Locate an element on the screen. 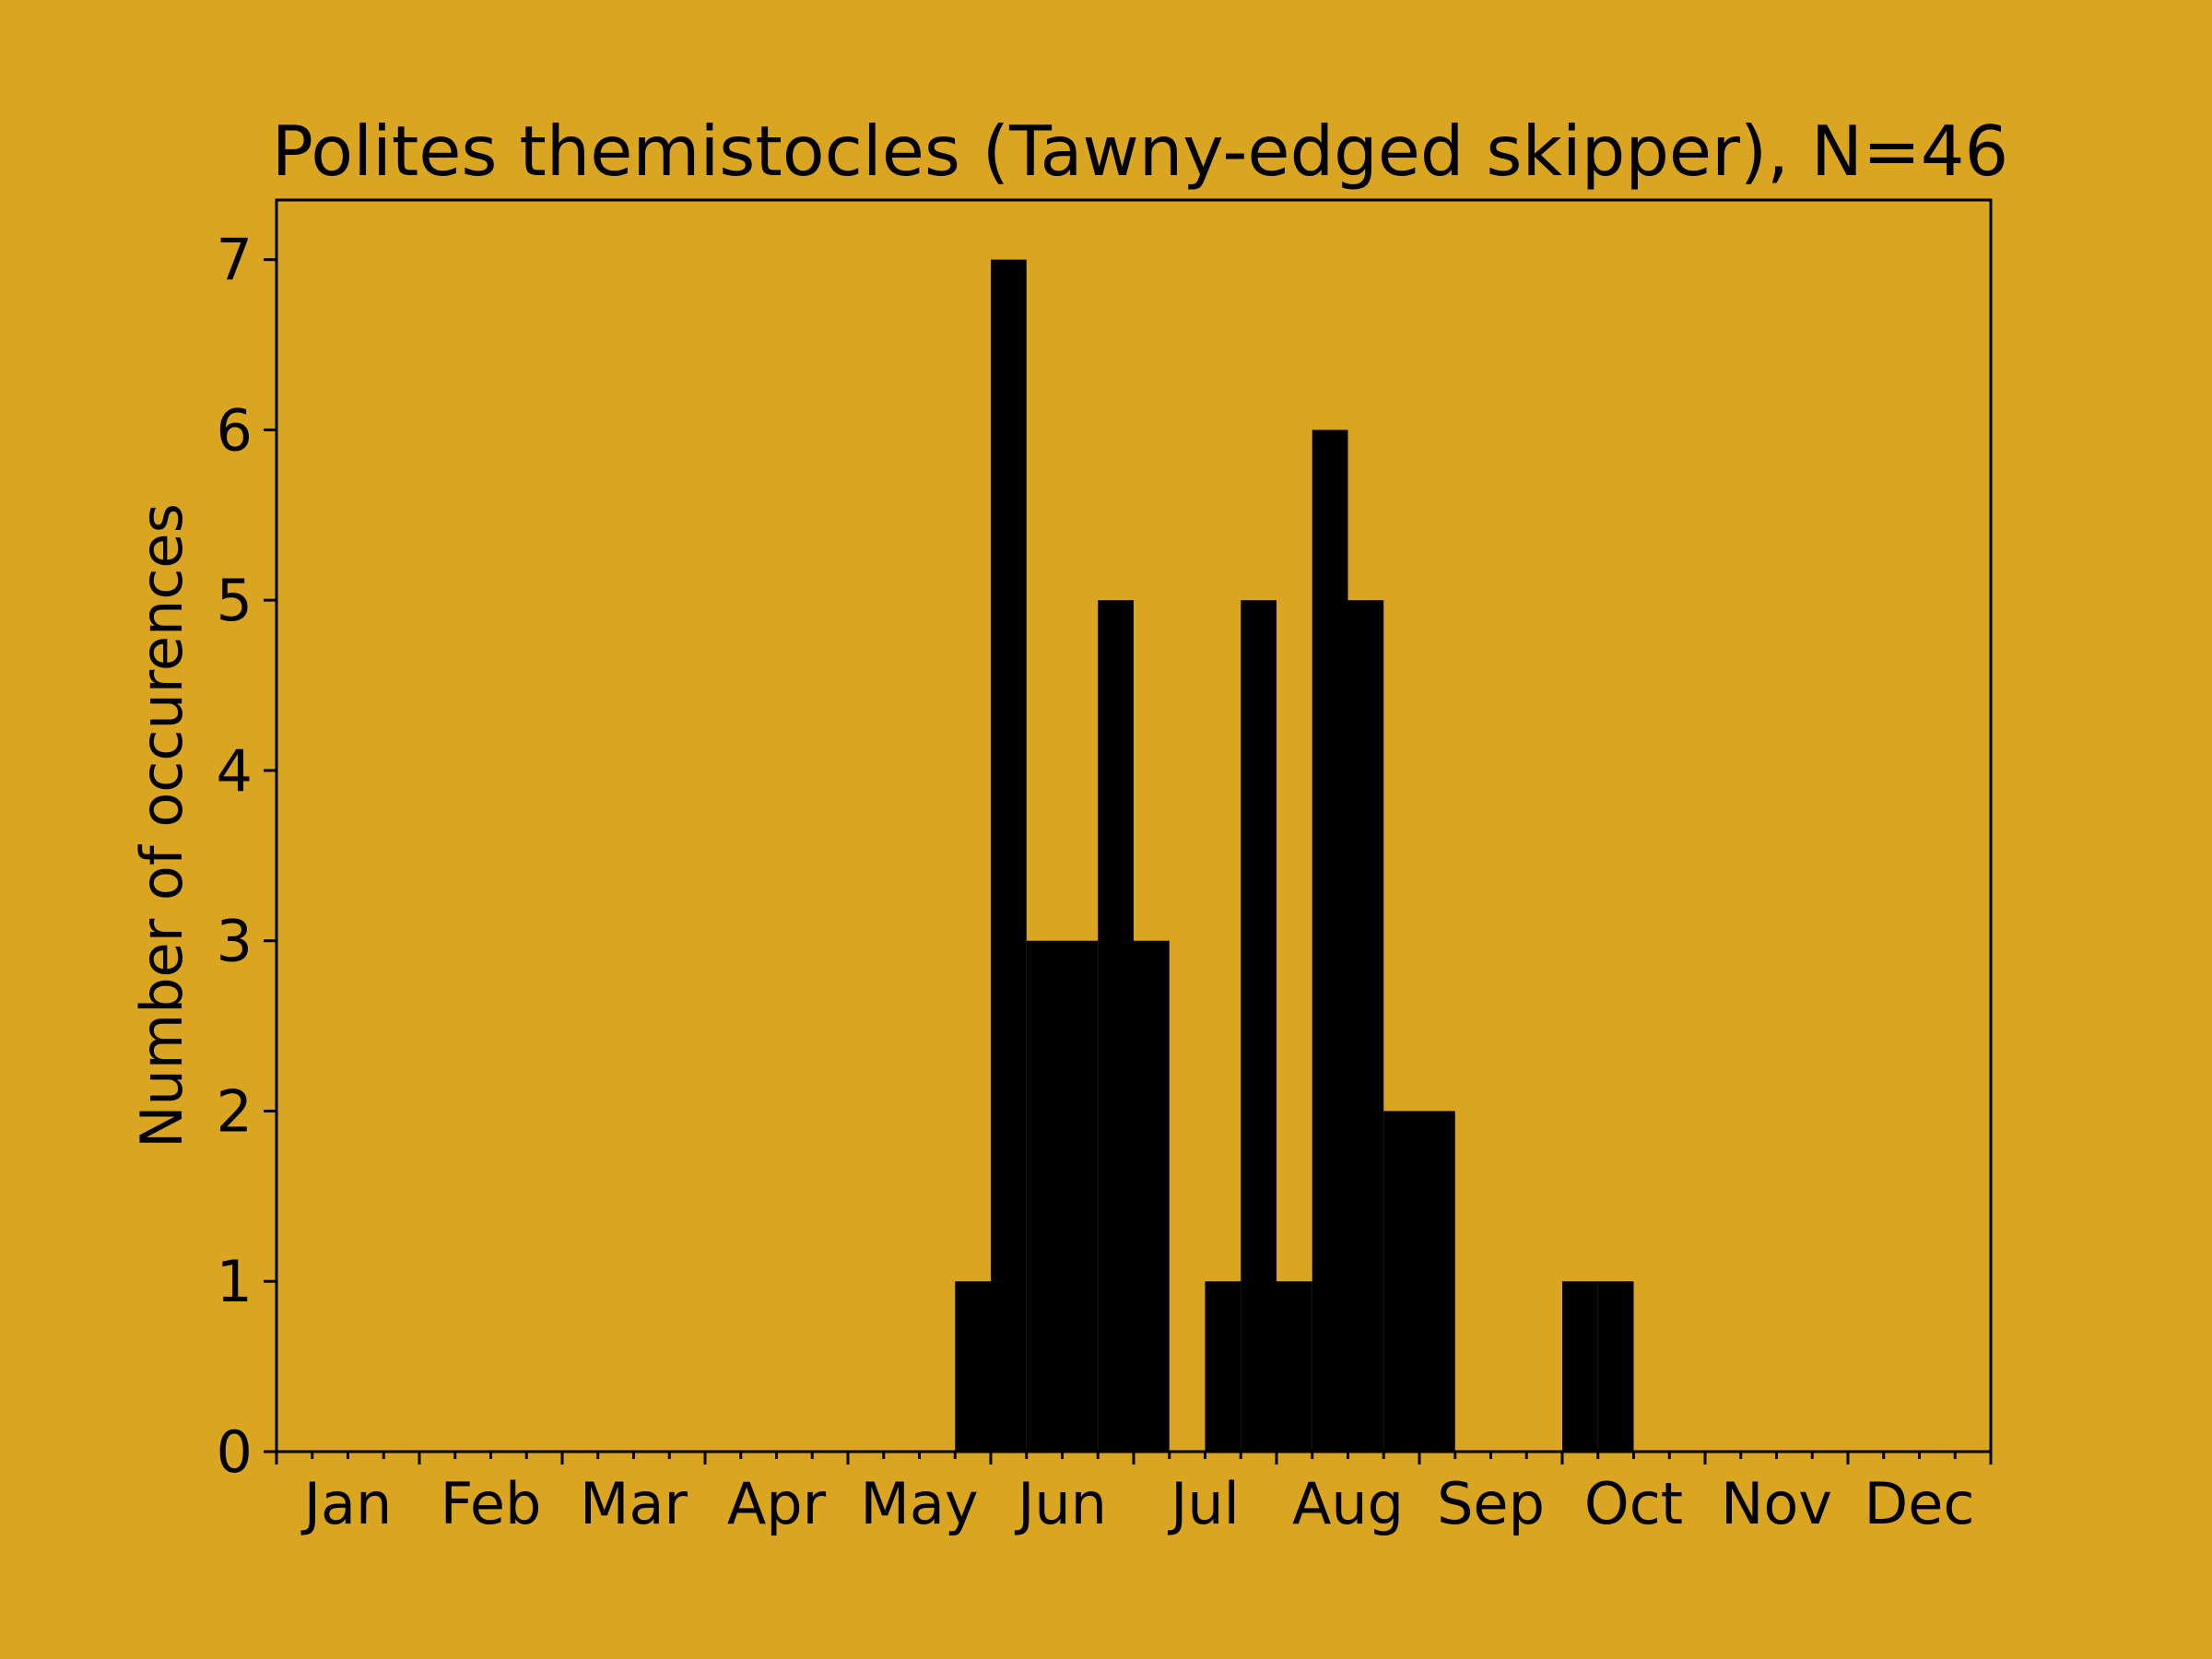  x-axis: Jan Feb Mar Apr May Jun Jul Aug Sep Oct Nov Dec is located at coordinates (1134, 1494).